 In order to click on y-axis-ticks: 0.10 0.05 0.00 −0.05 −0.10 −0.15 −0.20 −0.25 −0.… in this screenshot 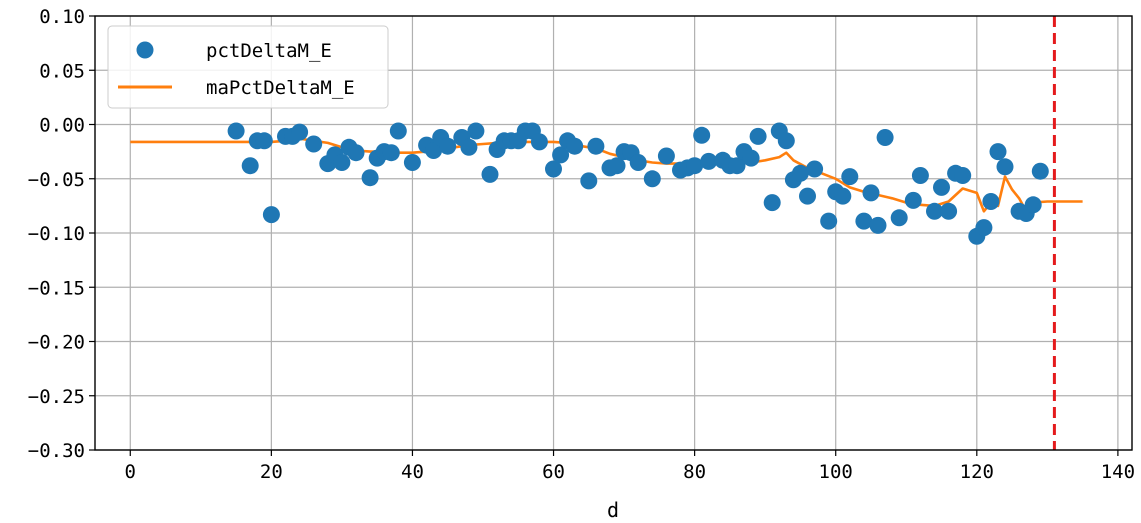, I will do `click(61, 234)`.